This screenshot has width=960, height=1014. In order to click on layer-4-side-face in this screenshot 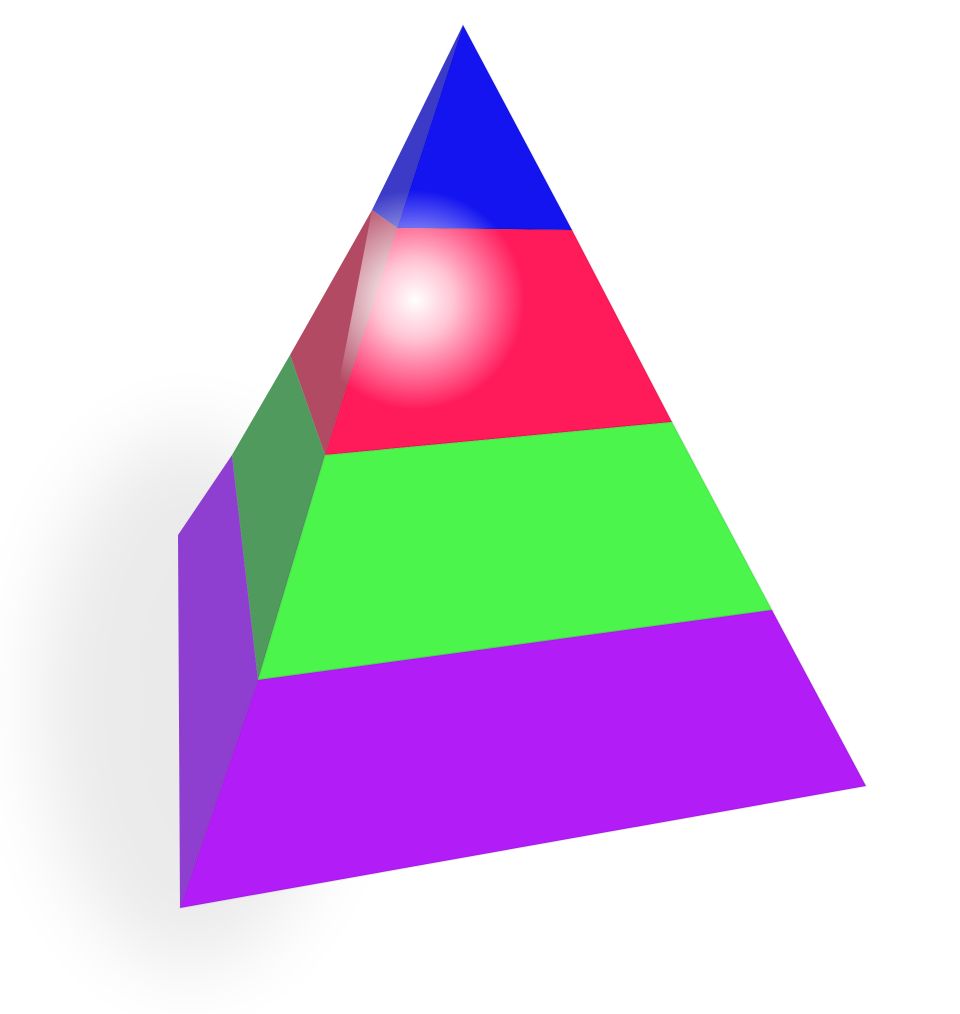, I will do `click(218, 681)`.